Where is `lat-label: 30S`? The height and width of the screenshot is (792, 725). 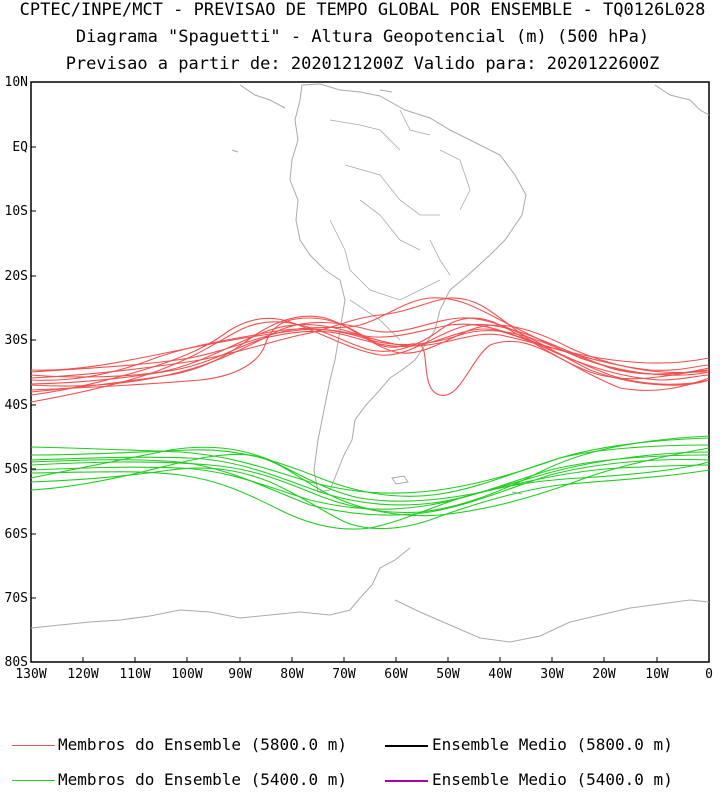
lat-label: 30S is located at coordinates (16, 340).